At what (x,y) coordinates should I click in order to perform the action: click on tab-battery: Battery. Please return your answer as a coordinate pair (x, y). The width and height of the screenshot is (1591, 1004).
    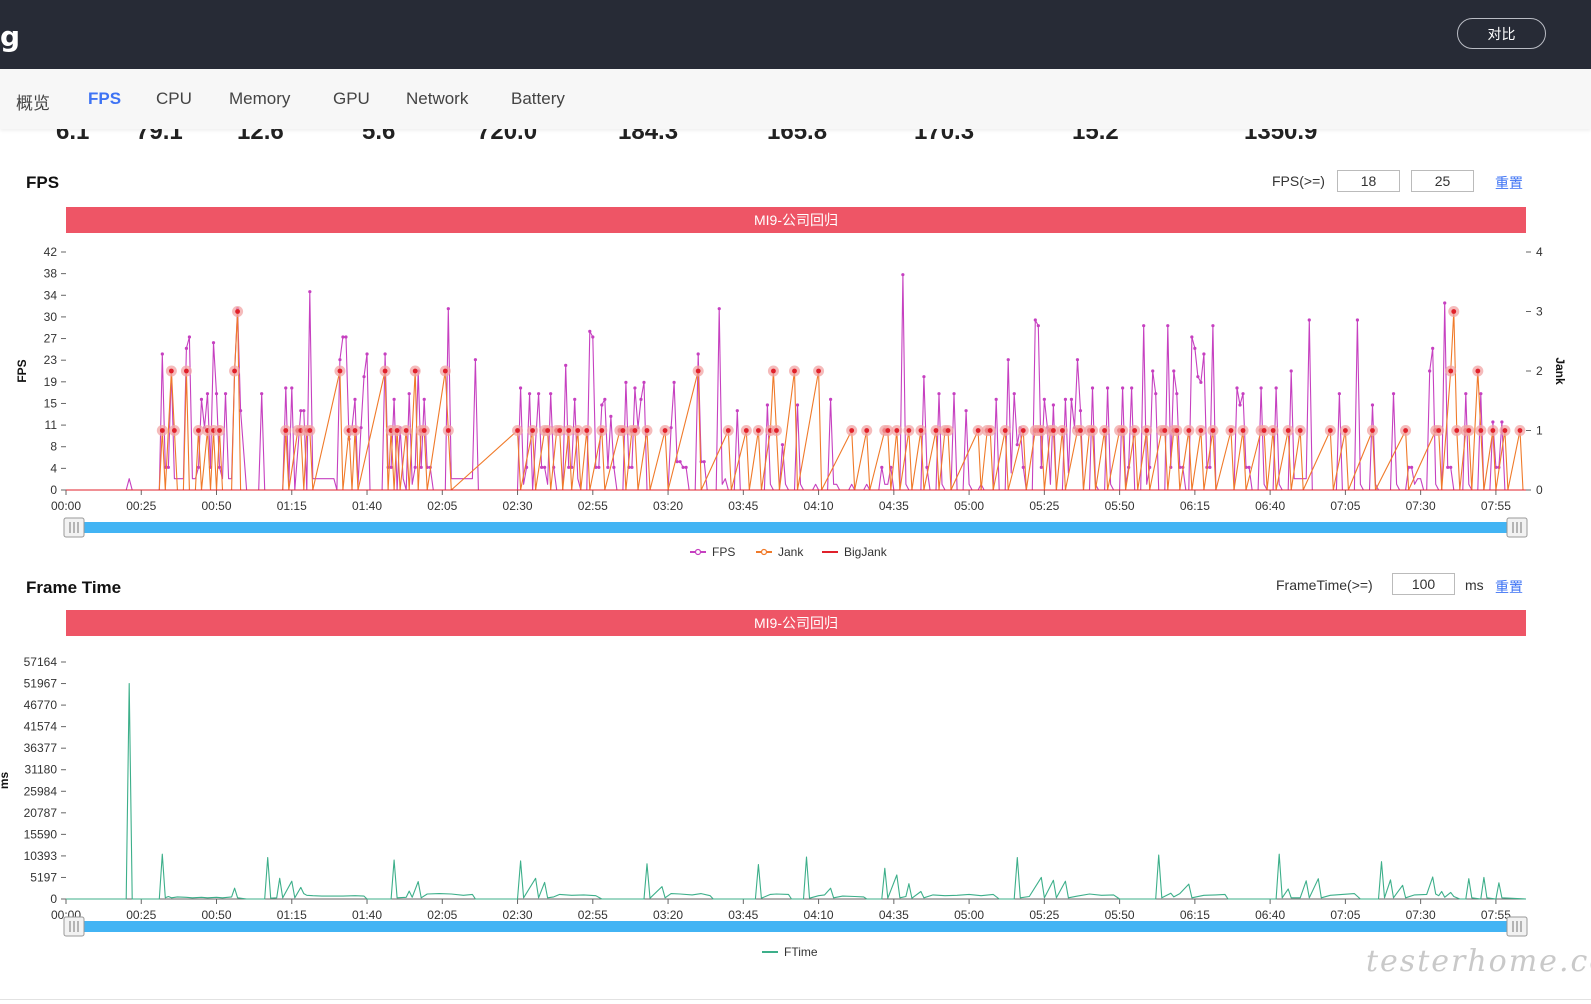
    Looking at the image, I should click on (538, 98).